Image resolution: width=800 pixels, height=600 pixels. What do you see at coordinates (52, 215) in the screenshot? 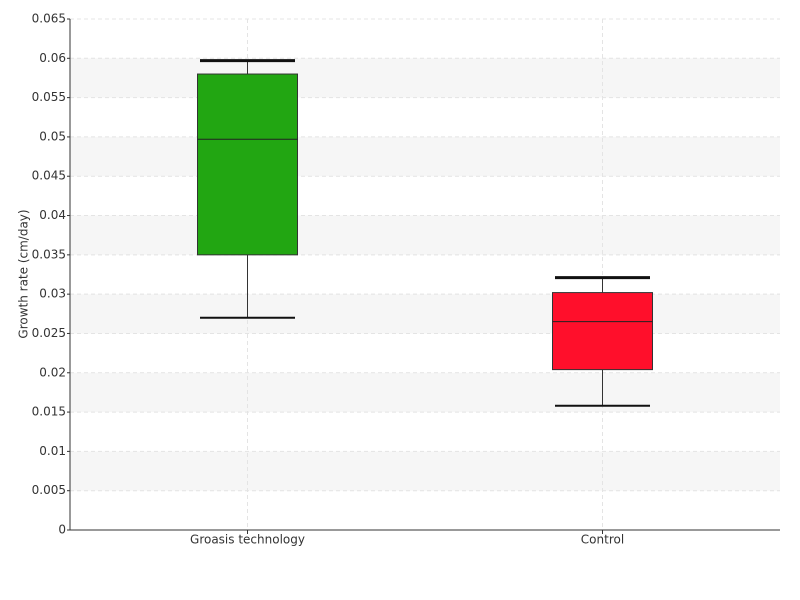
I see `y-tick-label: 0.04` at bounding box center [52, 215].